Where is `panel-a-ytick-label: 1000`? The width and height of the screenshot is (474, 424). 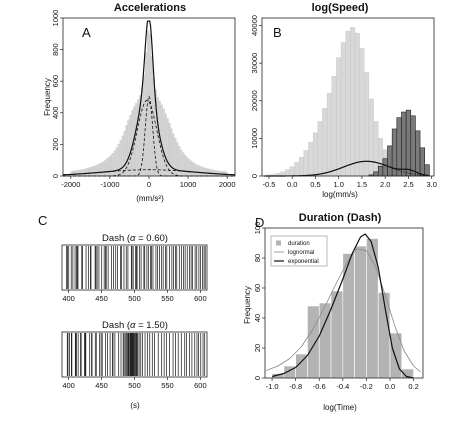
panel-a-ytick-label: 1000 is located at coordinates (55, 18).